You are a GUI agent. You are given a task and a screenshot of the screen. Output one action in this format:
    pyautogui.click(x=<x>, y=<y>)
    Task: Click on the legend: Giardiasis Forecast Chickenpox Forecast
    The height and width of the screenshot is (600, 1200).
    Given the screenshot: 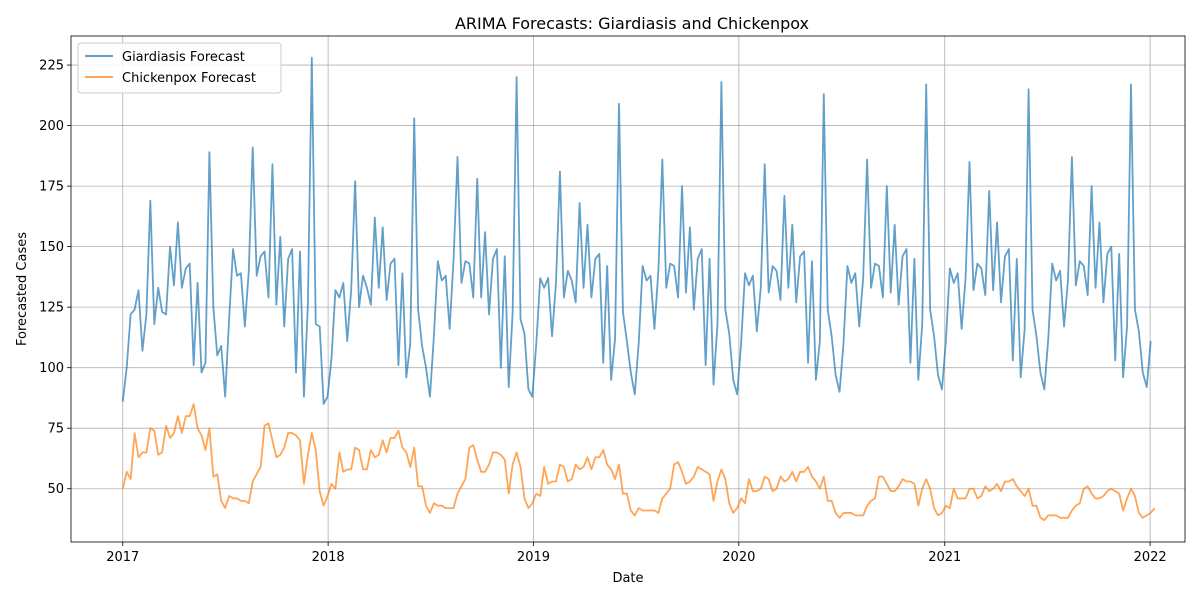 What is the action you would take?
    pyautogui.click(x=179, y=68)
    